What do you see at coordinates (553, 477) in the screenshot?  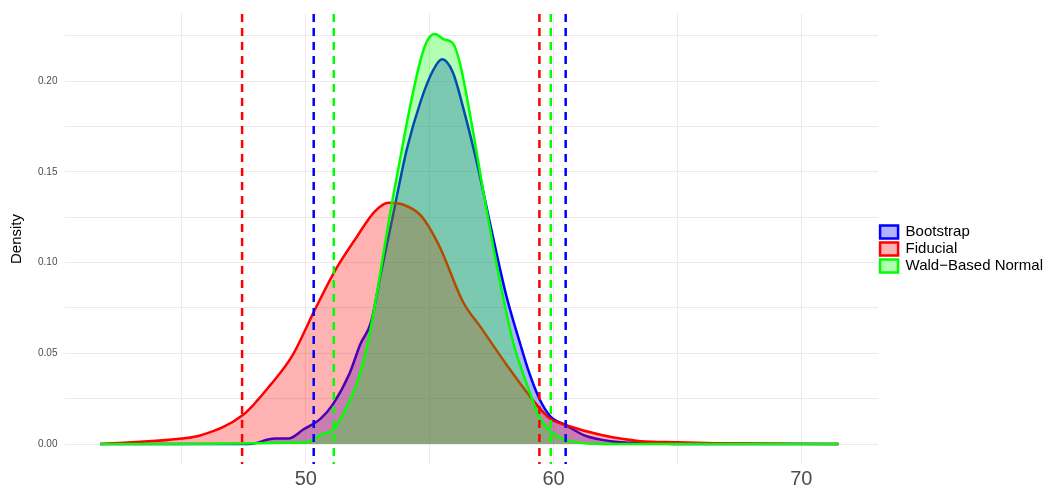 I see `x-tick-label: 60` at bounding box center [553, 477].